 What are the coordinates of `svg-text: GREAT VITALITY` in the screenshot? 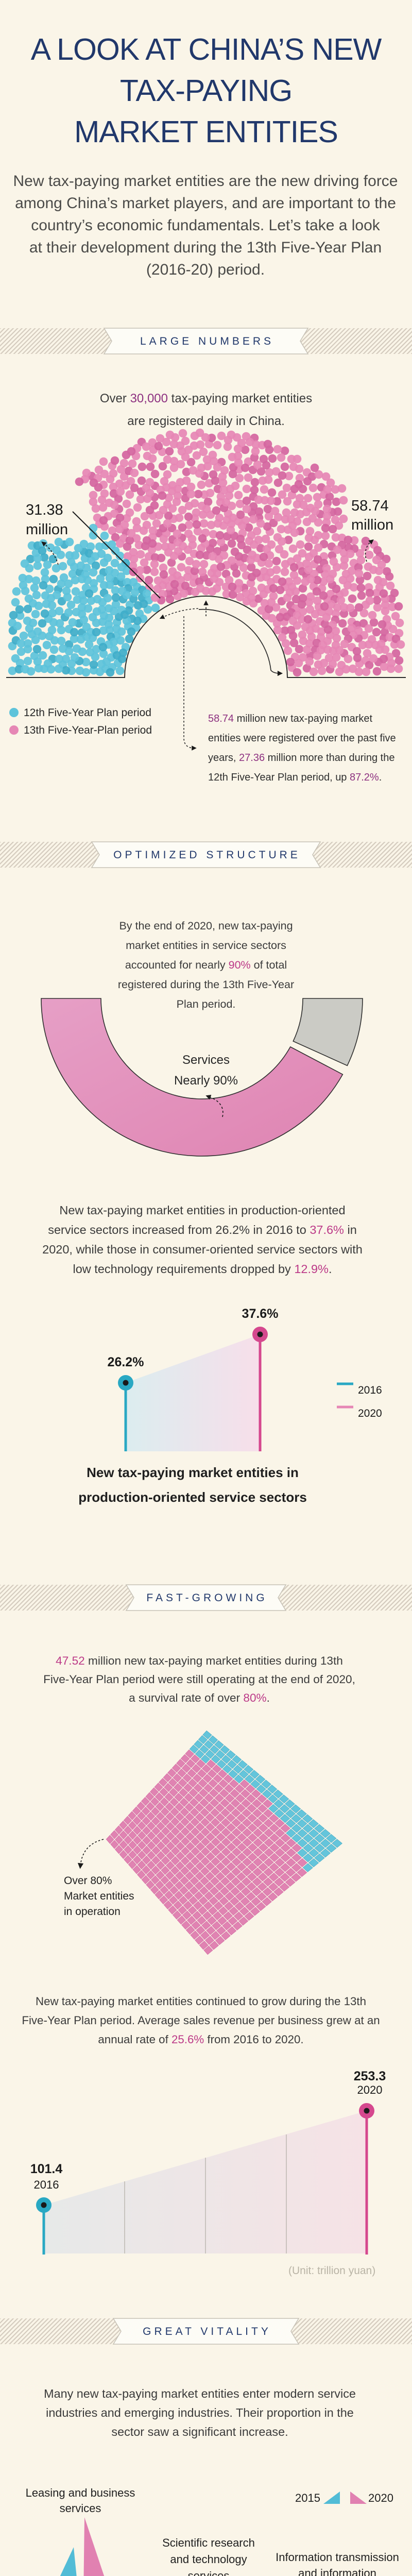 It's located at (207, 2331).